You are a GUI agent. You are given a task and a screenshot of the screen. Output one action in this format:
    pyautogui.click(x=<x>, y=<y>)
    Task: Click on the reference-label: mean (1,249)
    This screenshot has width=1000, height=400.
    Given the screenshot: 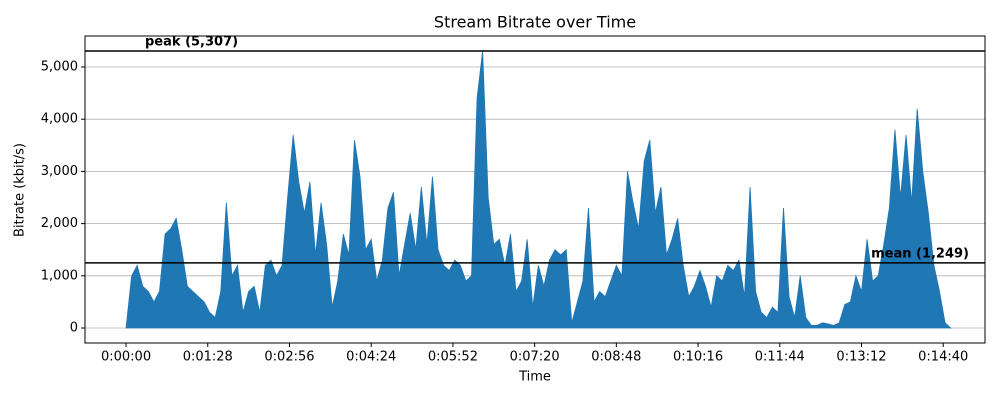 What is the action you would take?
    pyautogui.click(x=920, y=253)
    